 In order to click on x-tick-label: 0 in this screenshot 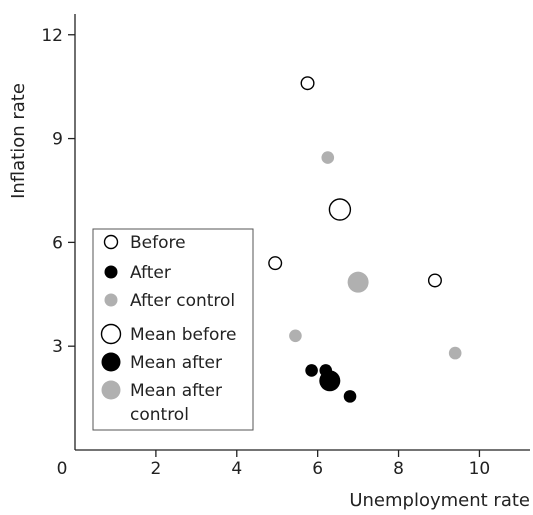, I will do `click(62, 469)`.